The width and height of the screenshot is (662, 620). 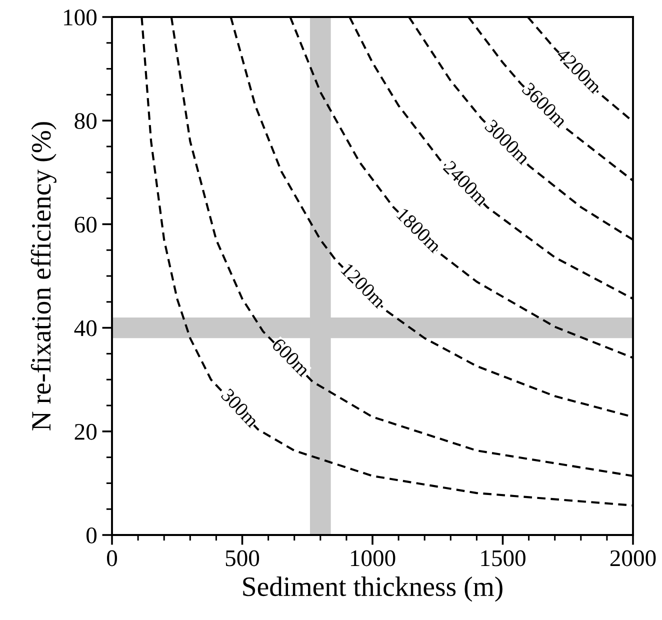 I want to click on y-tick-label: 0, so click(x=91, y=535).